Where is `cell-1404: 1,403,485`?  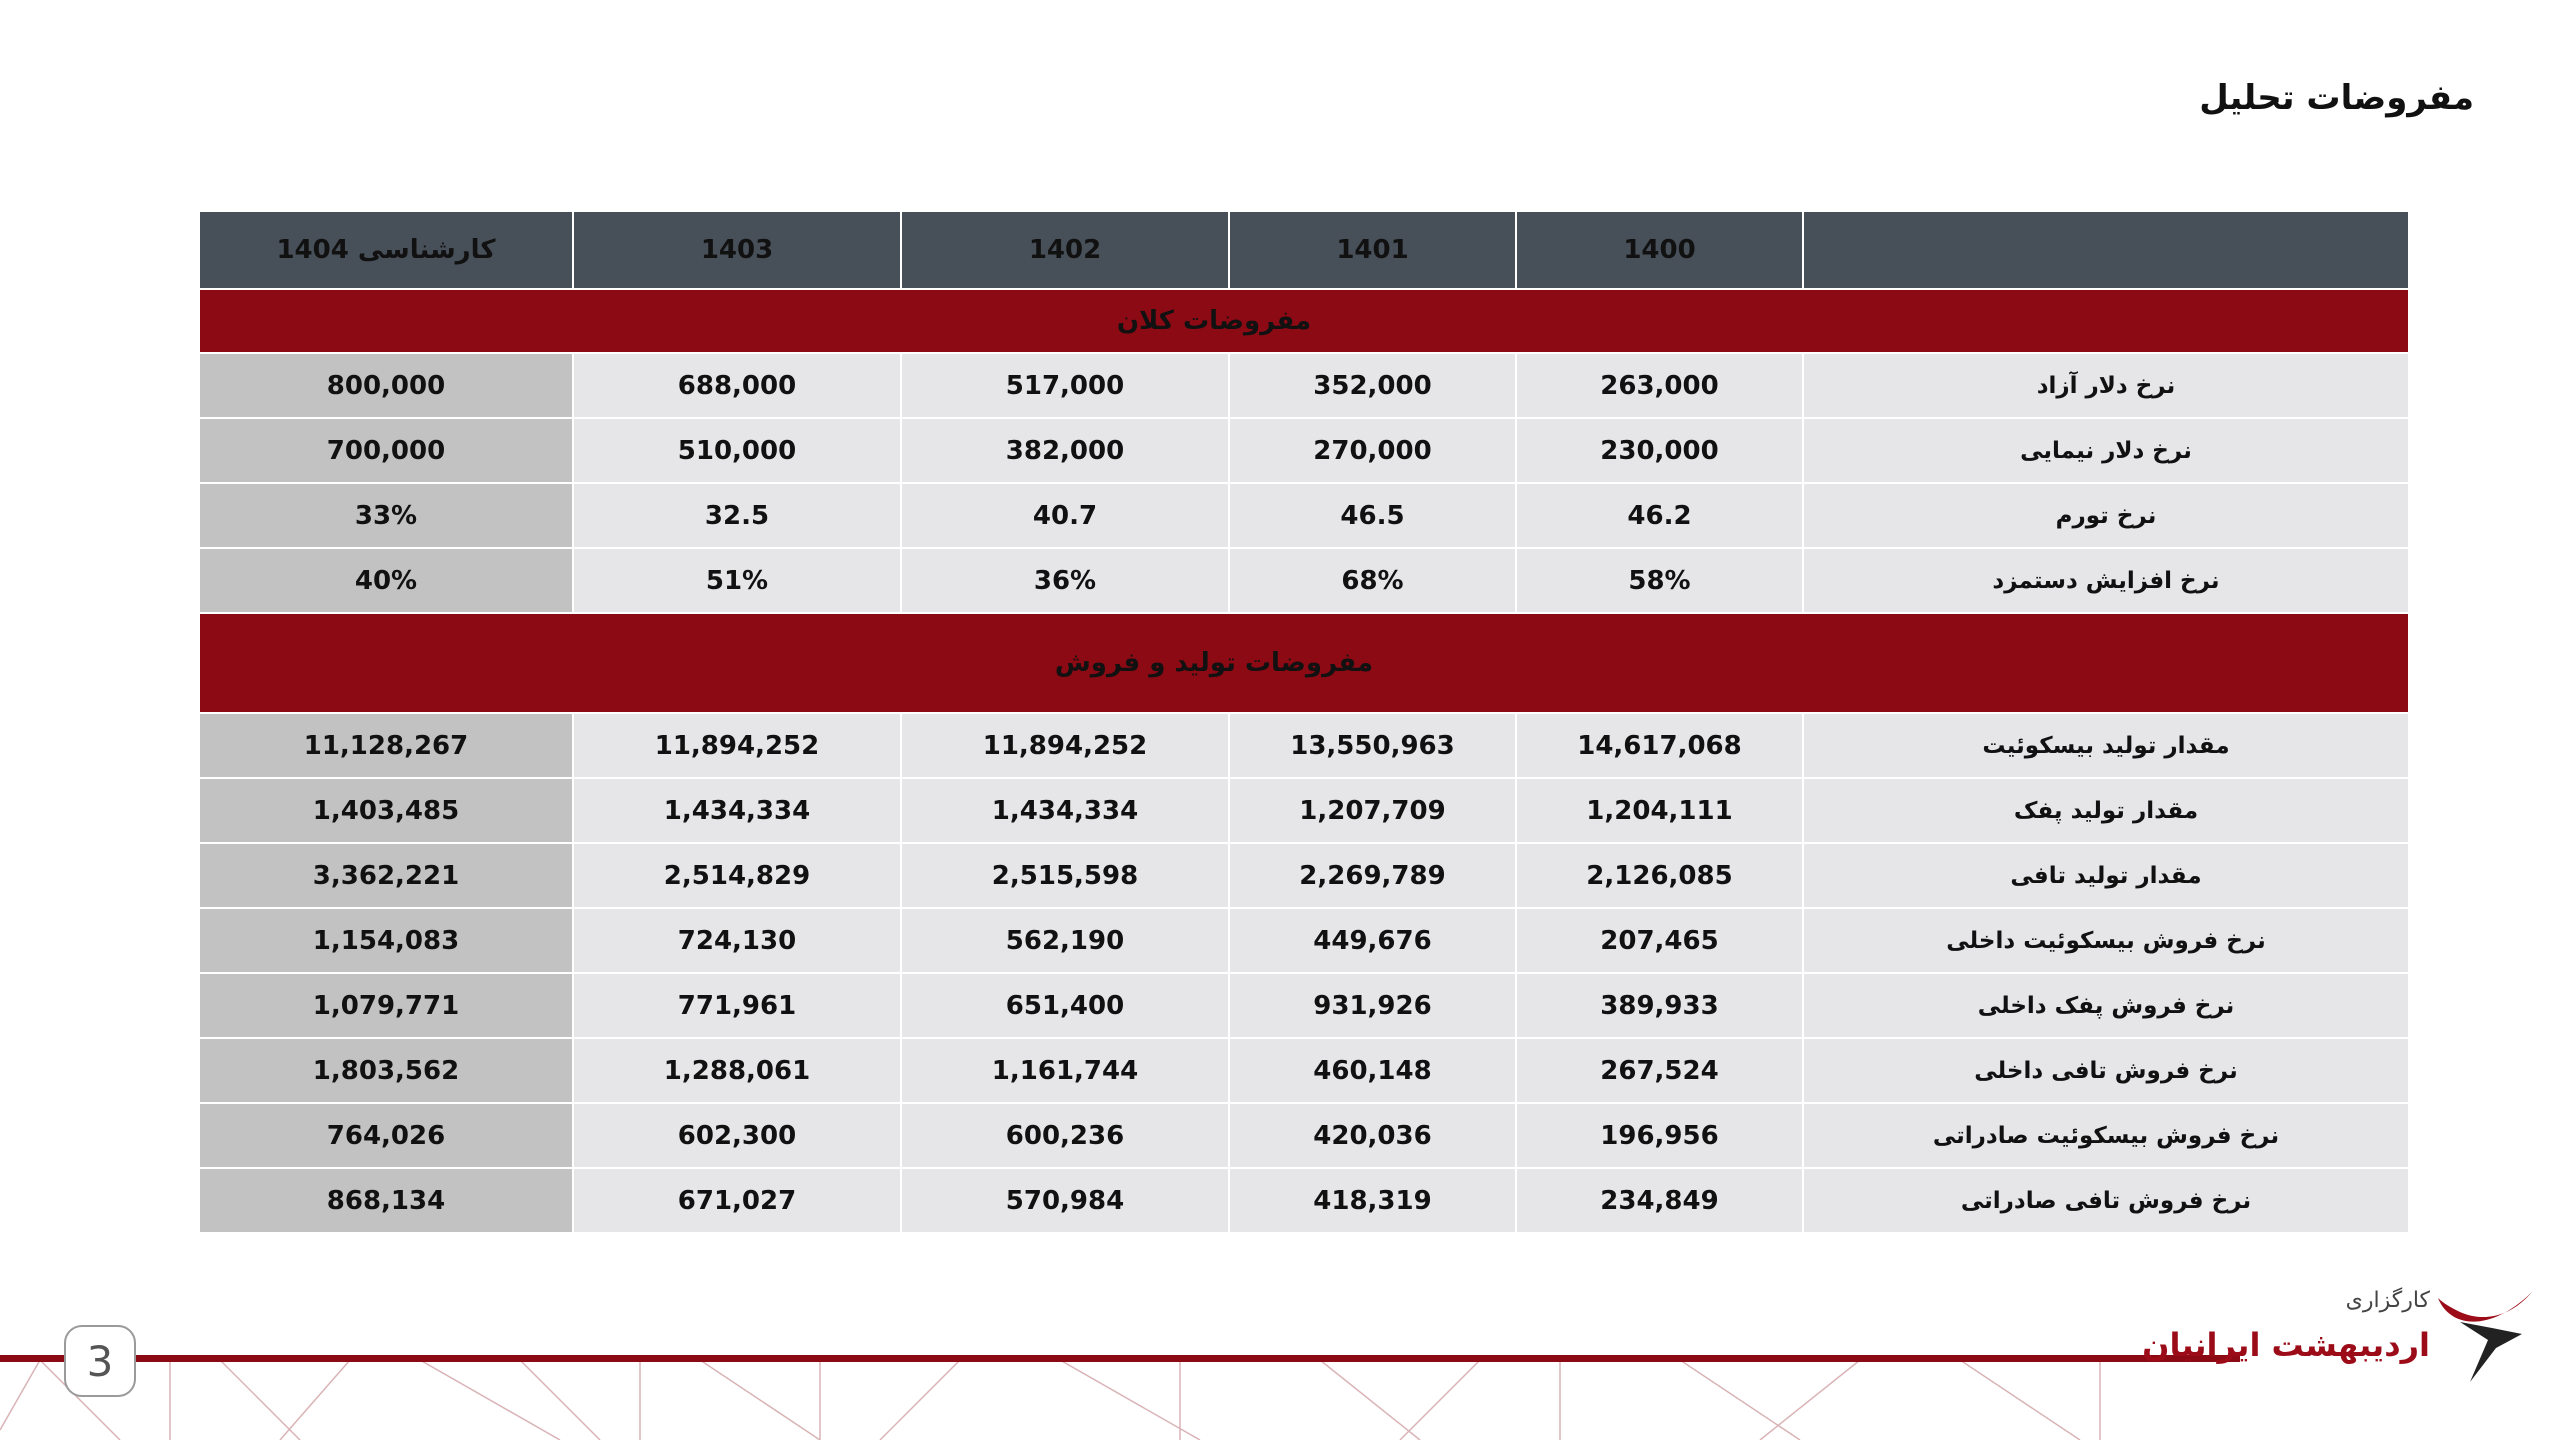
cell-1404: 1,403,485 is located at coordinates (386, 810).